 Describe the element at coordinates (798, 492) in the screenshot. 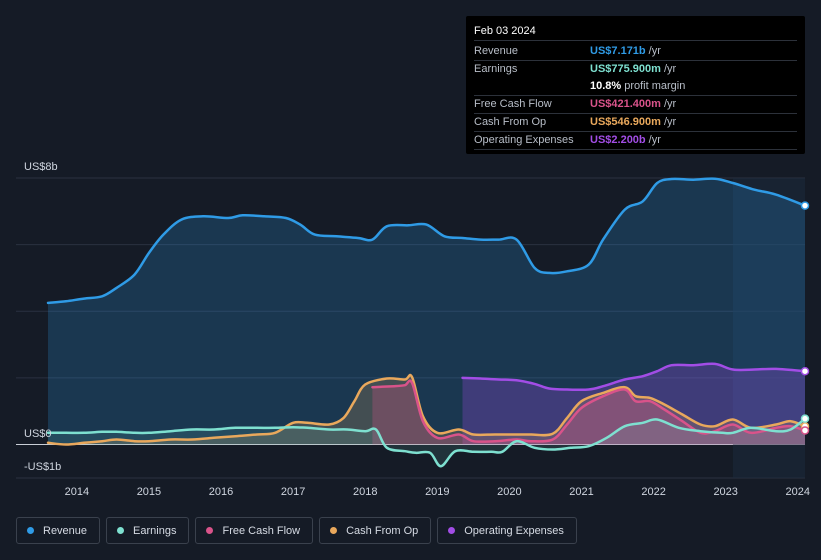

I see `x-tick-label: 2024` at that location.